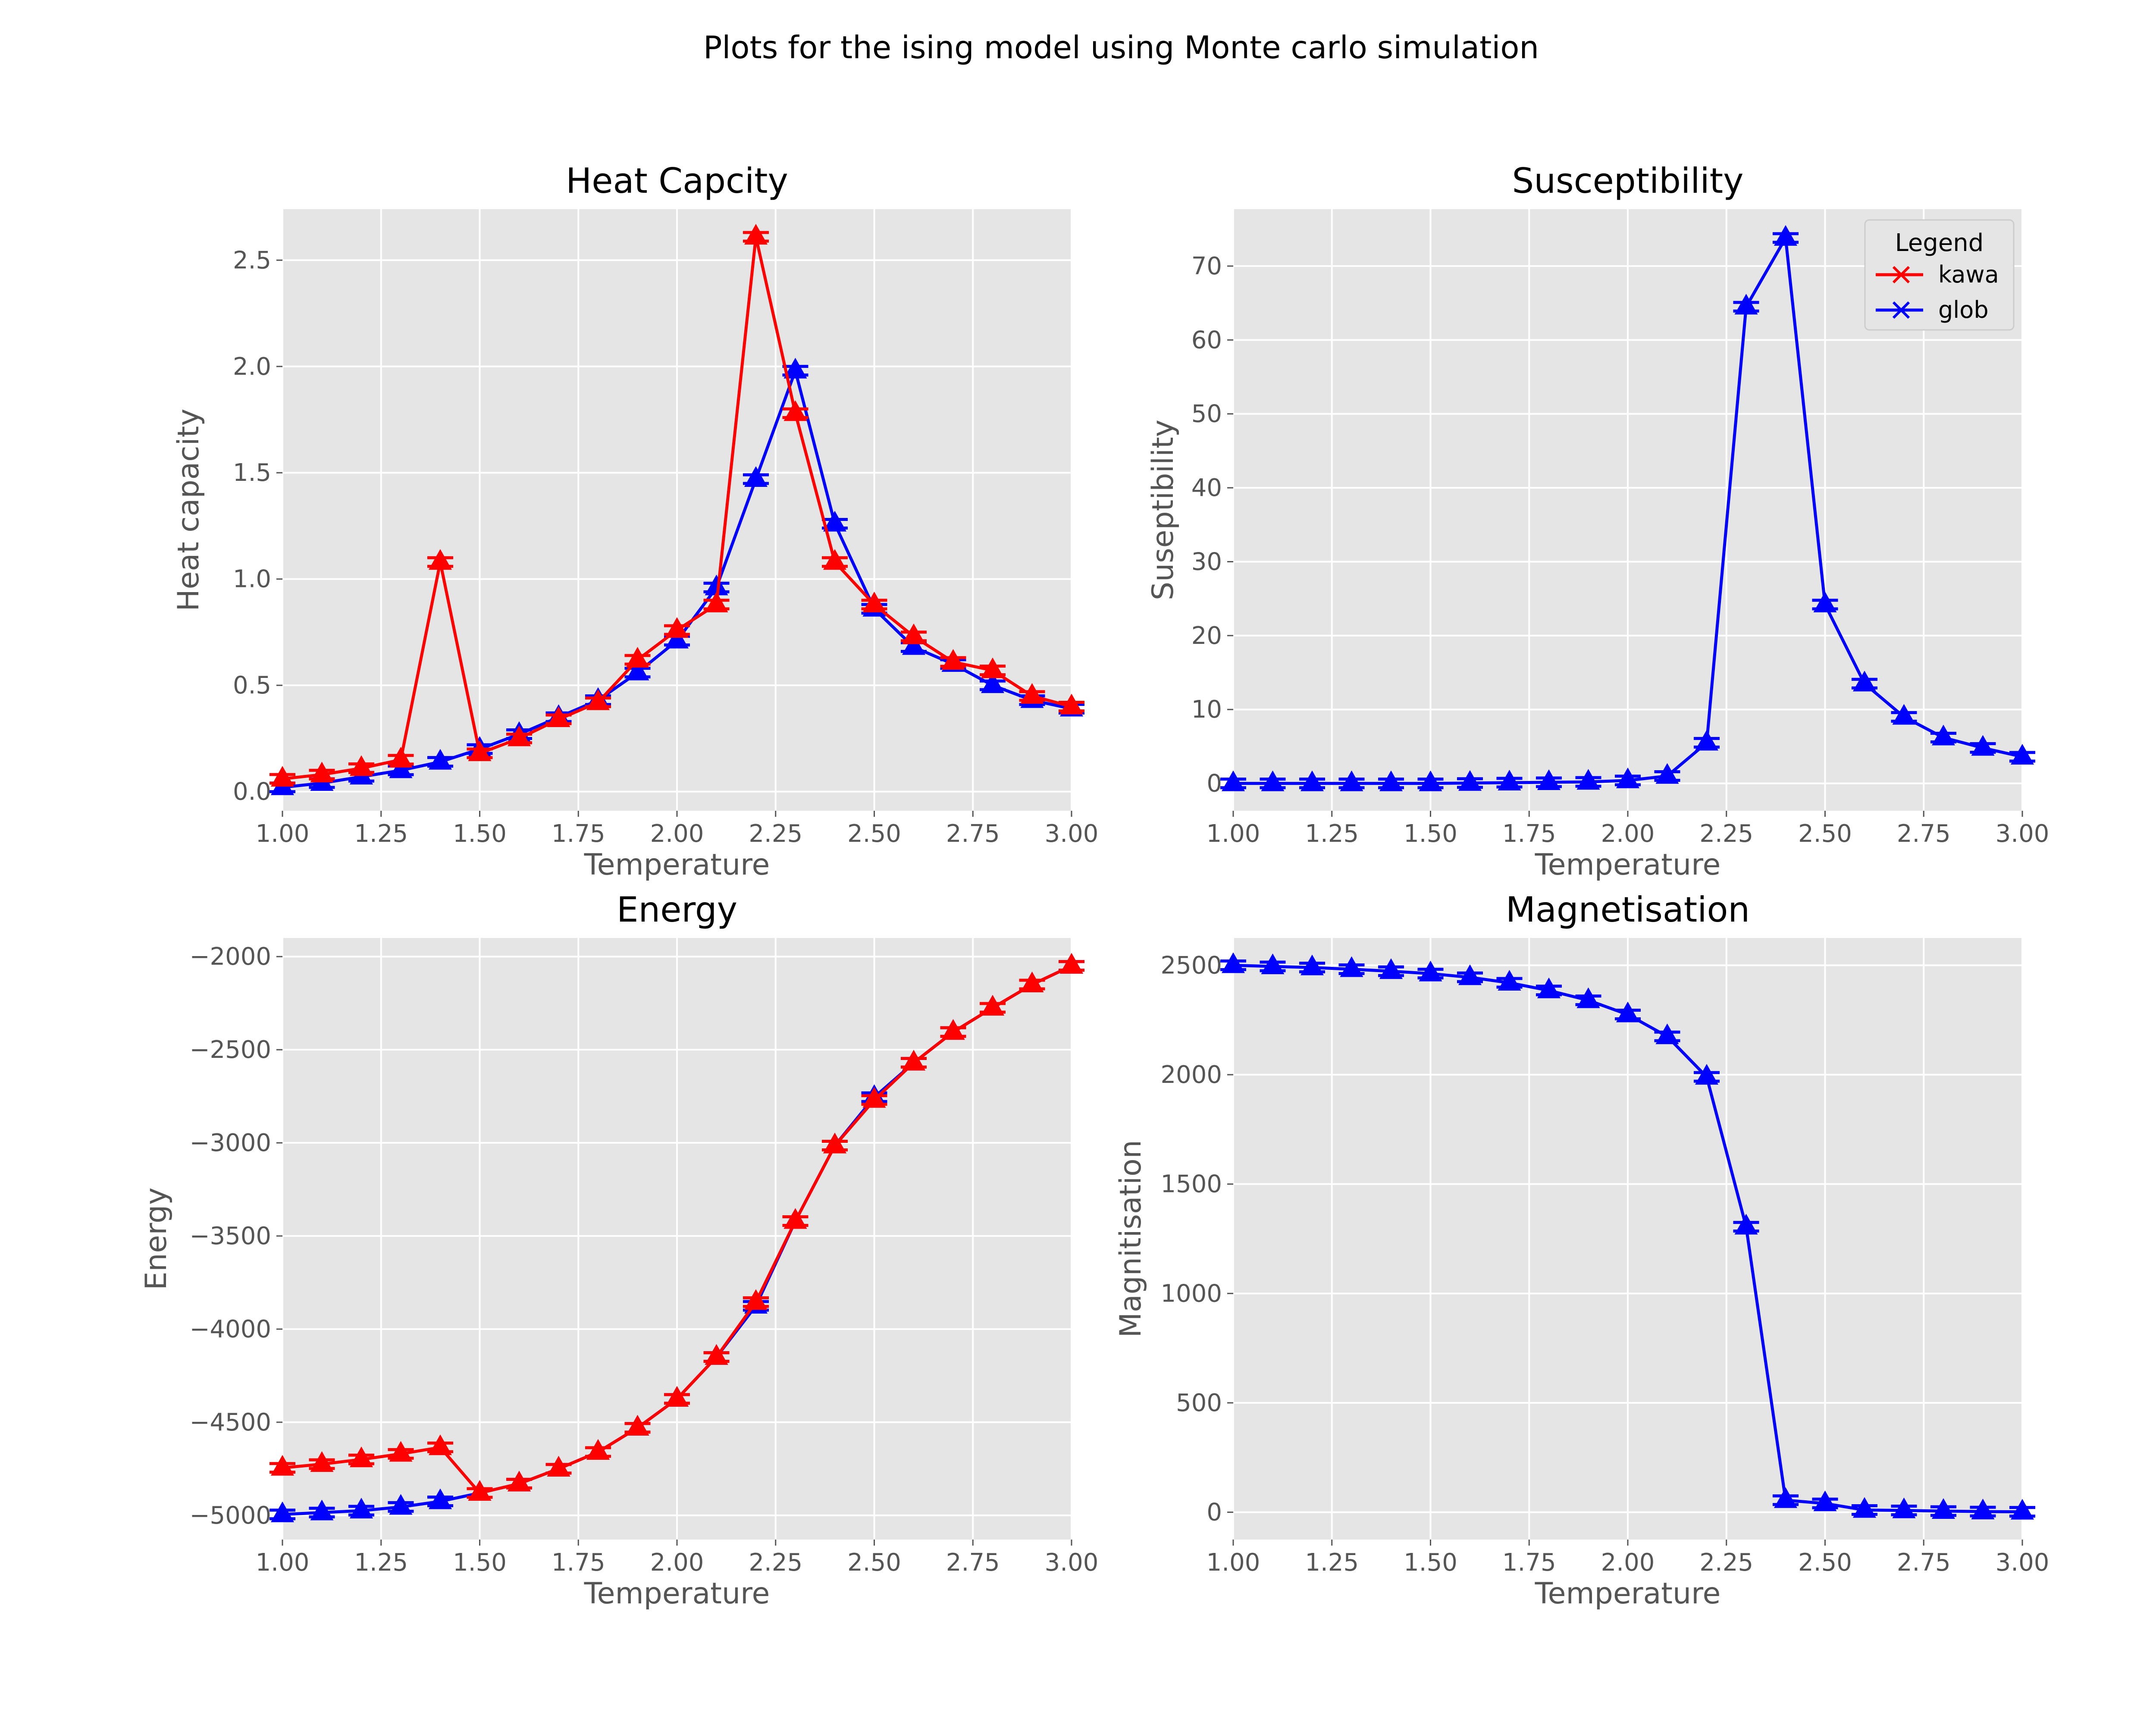 The image size is (2156, 1725). Describe the element at coordinates (252, 260) in the screenshot. I see `y-tick-label: 2.5` at that location.